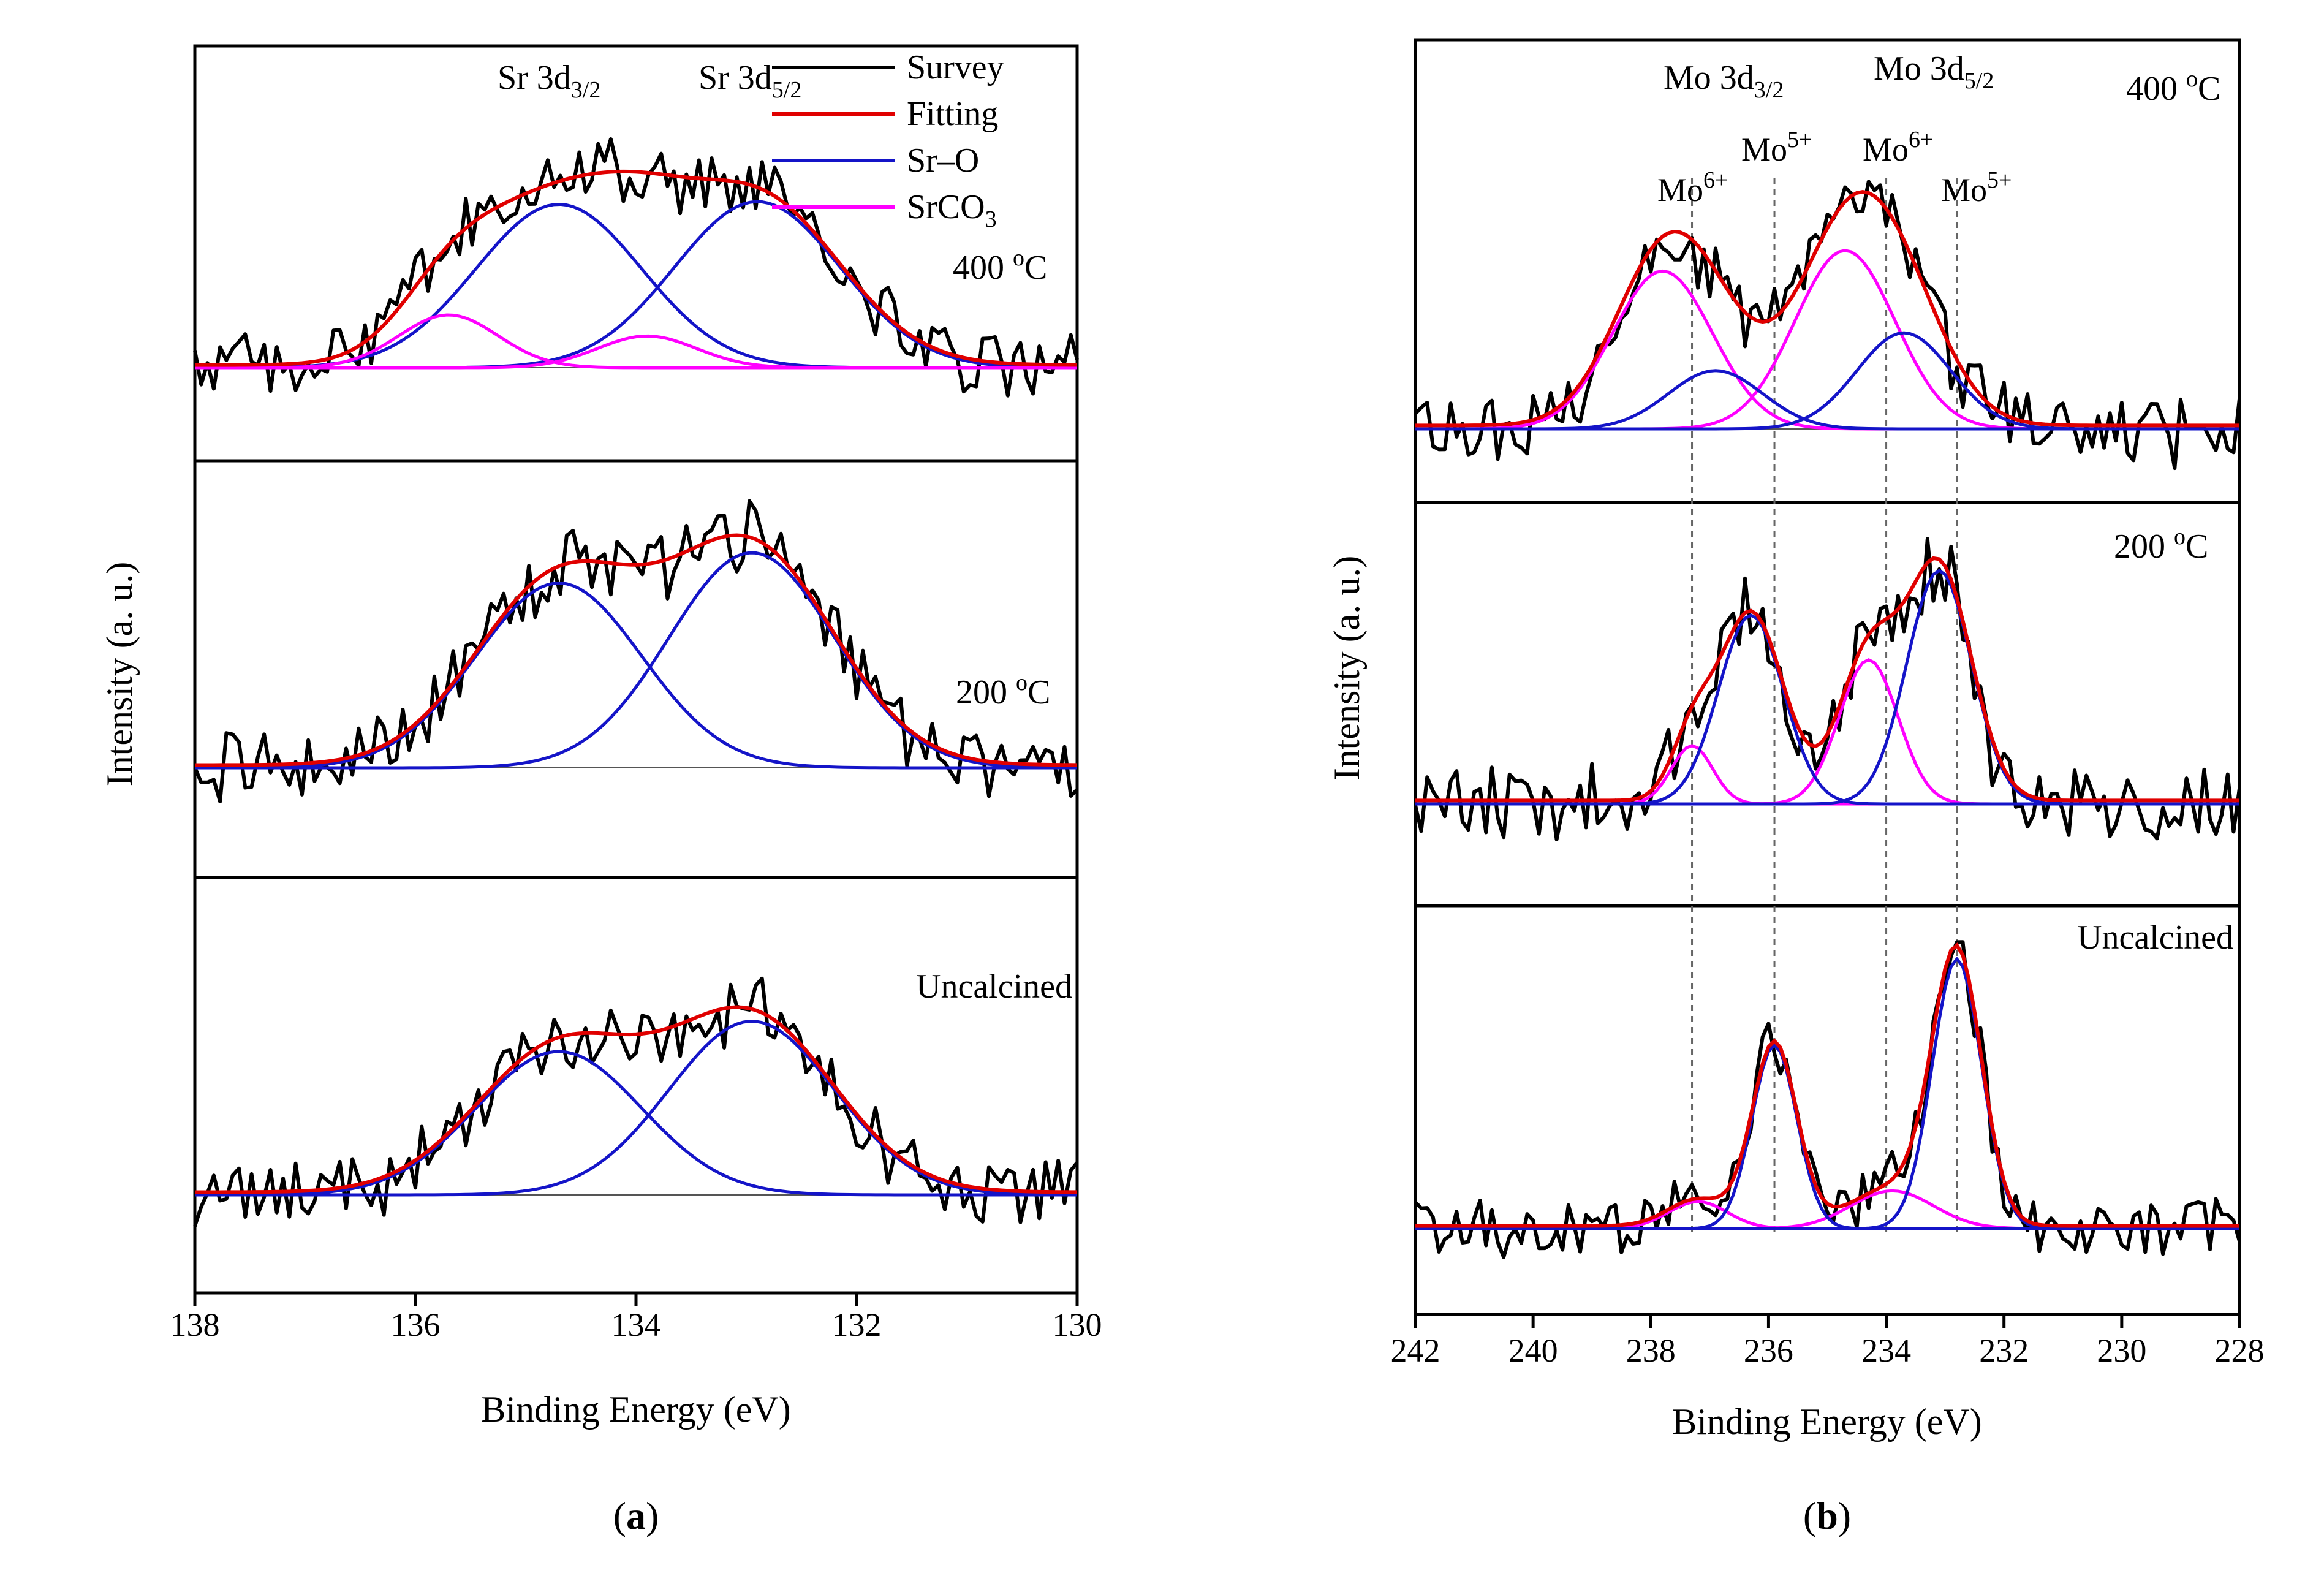  I want to click on chart-a-panel-label-400: 400 oC, so click(1000, 266).